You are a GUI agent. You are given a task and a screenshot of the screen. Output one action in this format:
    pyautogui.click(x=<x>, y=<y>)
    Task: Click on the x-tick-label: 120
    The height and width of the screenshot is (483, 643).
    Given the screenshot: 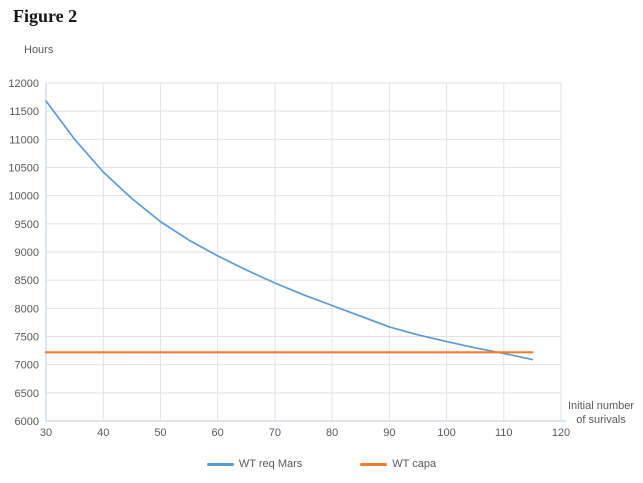 What is the action you would take?
    pyautogui.click(x=561, y=433)
    